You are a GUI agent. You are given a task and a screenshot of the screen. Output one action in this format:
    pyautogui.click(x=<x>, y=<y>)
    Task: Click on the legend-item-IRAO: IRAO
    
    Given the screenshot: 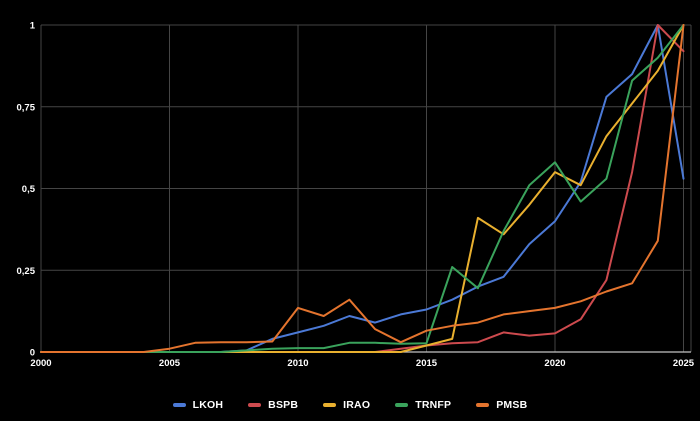 What is the action you would take?
    pyautogui.click(x=346, y=405)
    